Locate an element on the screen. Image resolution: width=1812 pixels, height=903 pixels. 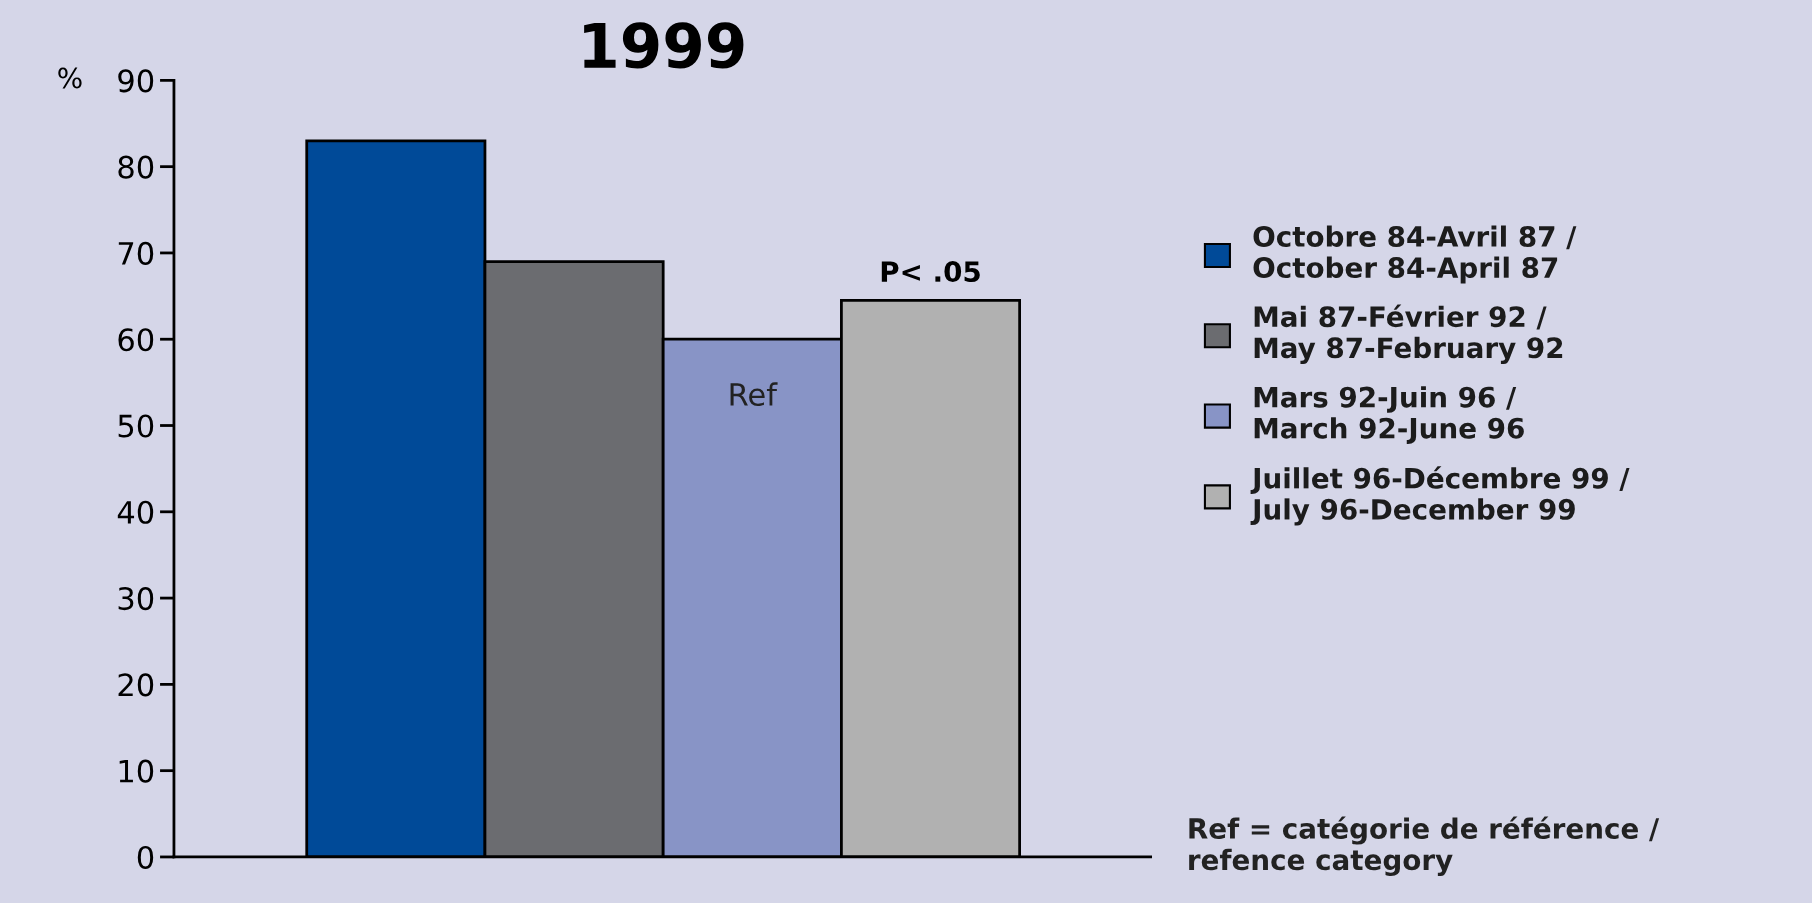
y-tick-label: 20 is located at coordinates (136, 685).